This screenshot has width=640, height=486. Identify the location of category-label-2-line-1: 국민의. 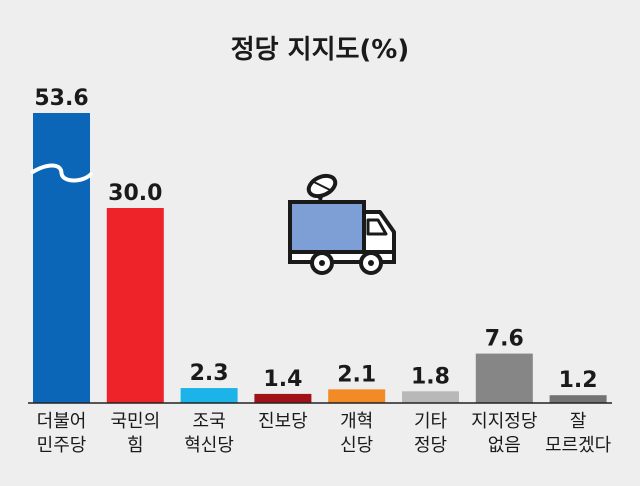
(135, 421).